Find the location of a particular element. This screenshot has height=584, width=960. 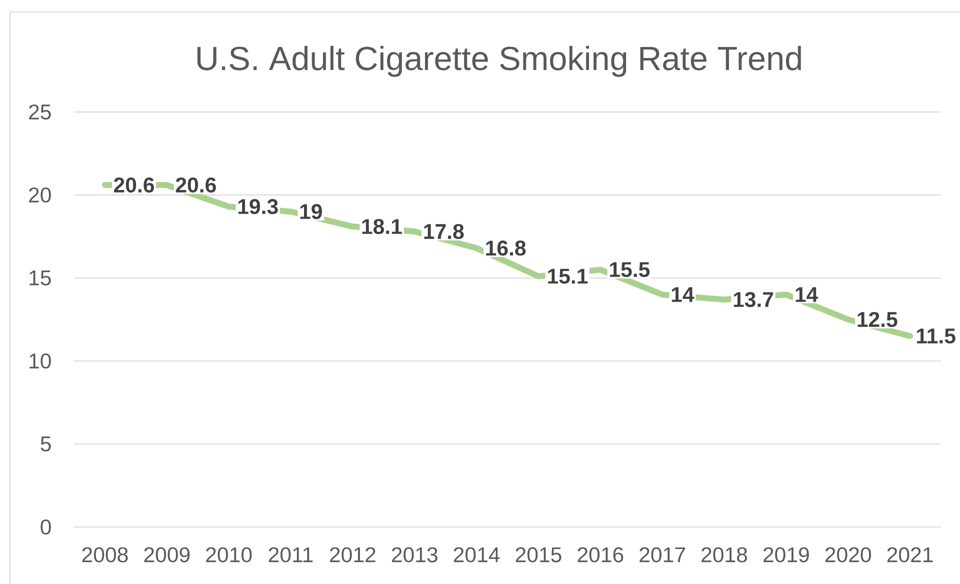

x-tick-label: 2011 is located at coordinates (290, 554).